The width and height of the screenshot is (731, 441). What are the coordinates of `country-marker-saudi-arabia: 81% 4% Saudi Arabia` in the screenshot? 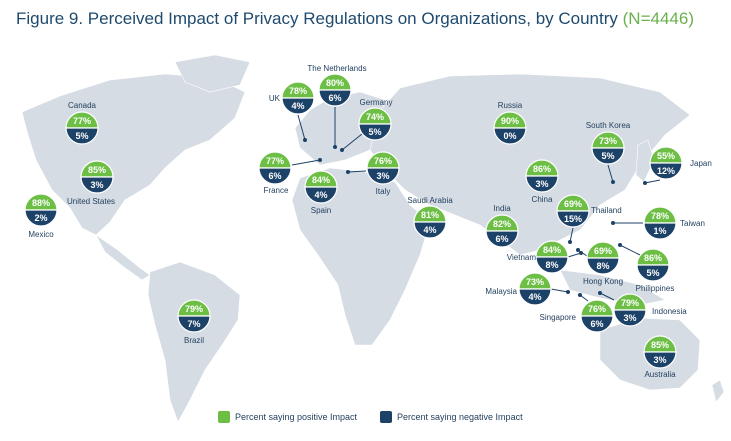 It's located at (430, 217).